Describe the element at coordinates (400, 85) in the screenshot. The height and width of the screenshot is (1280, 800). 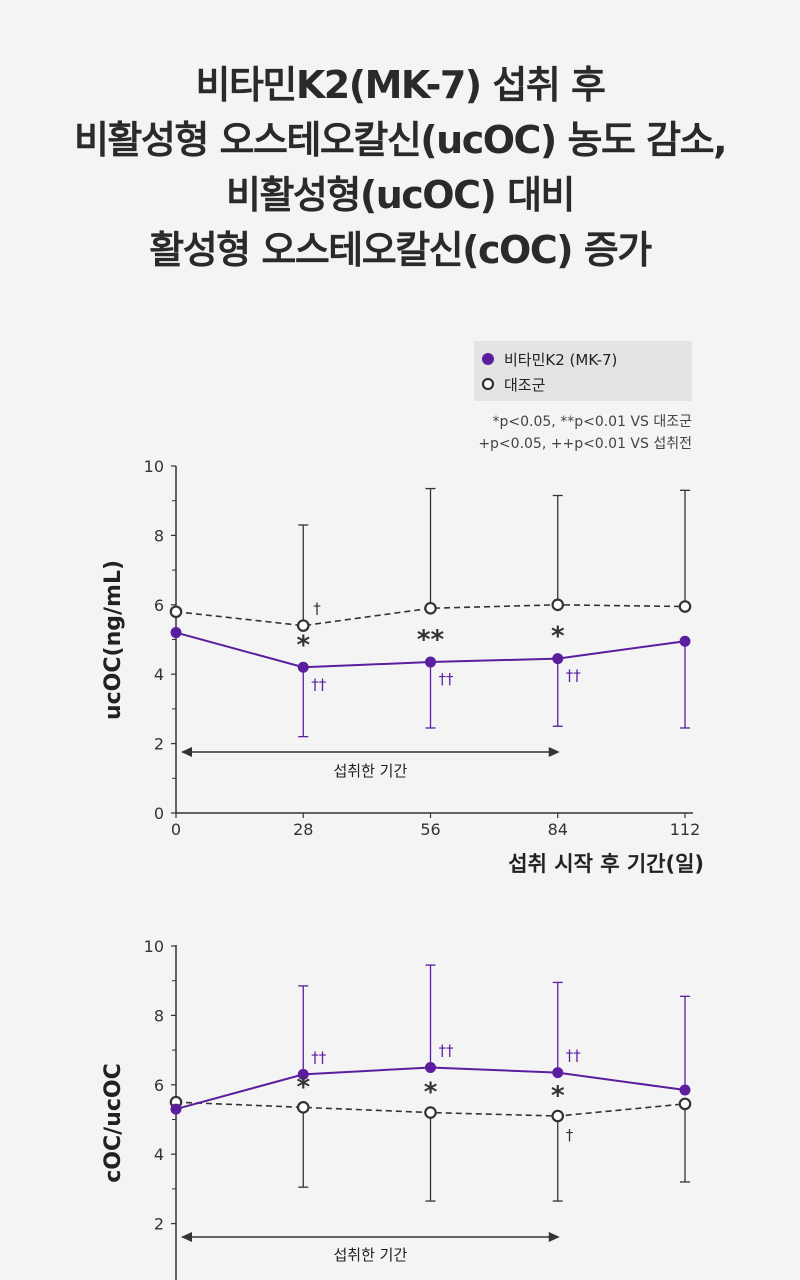
I see `headline-line-1: 비타민K2(MK-7) 섭취 후` at that location.